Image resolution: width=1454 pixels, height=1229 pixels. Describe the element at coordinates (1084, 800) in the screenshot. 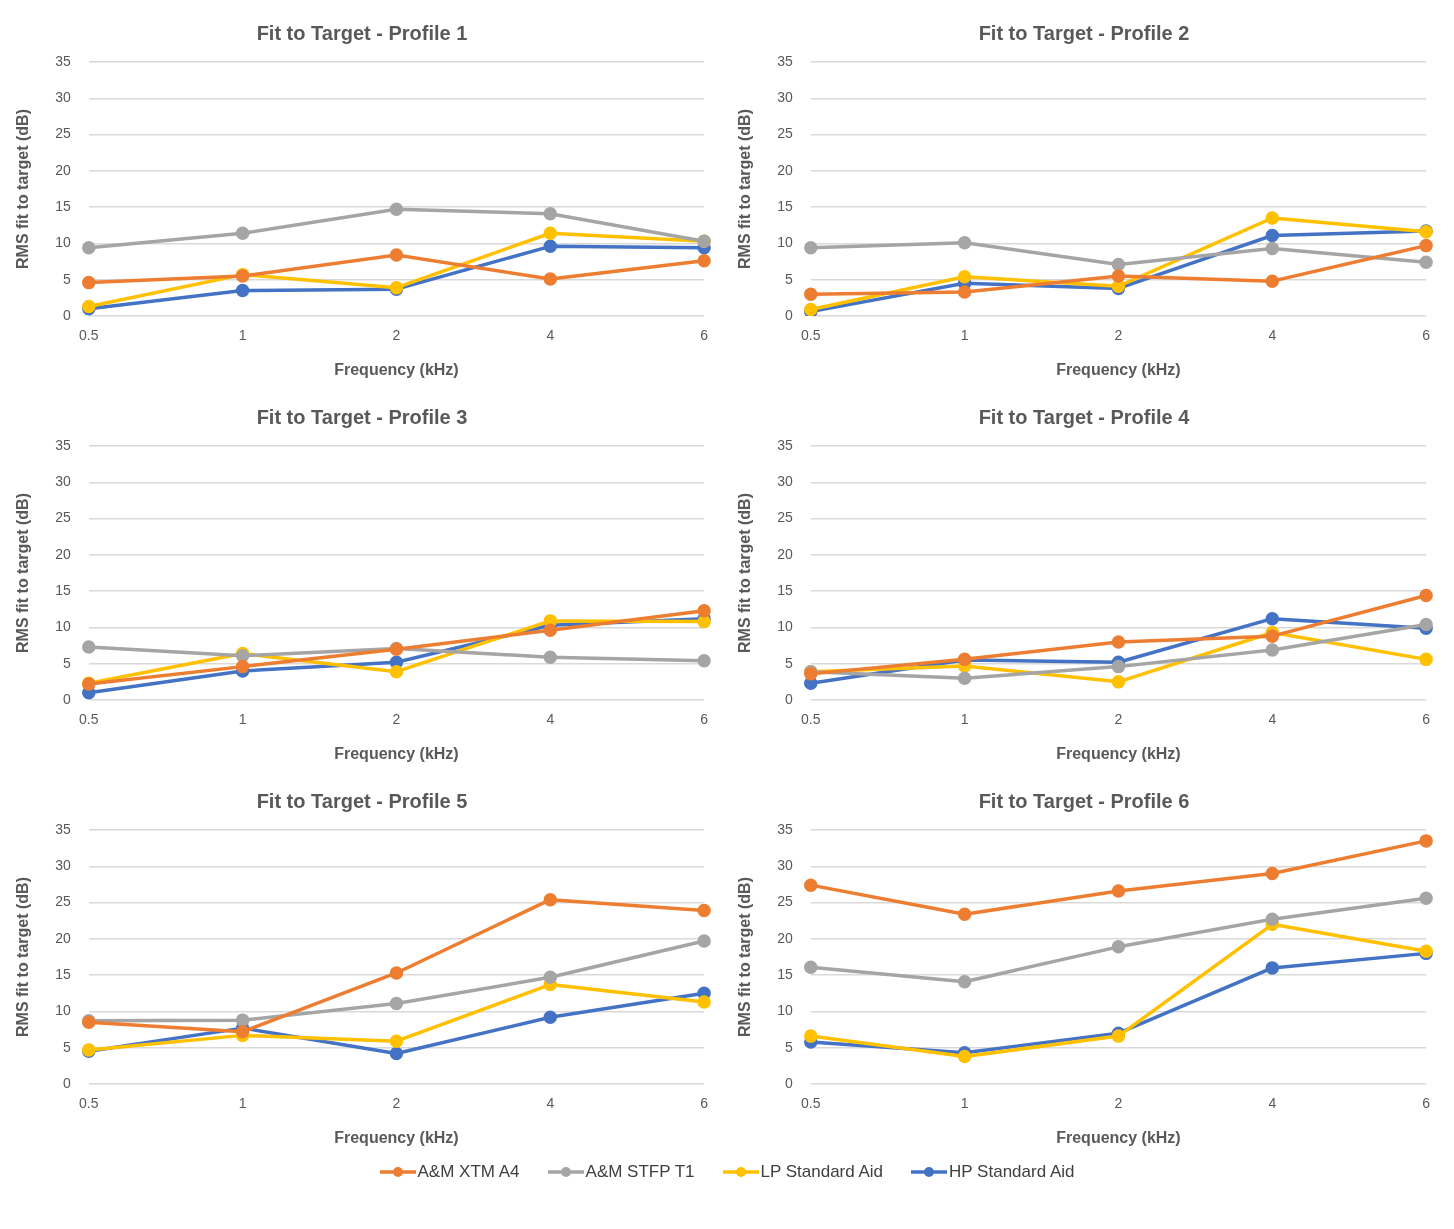

I see `chart-title: Fit to Target - Profile 6` at that location.